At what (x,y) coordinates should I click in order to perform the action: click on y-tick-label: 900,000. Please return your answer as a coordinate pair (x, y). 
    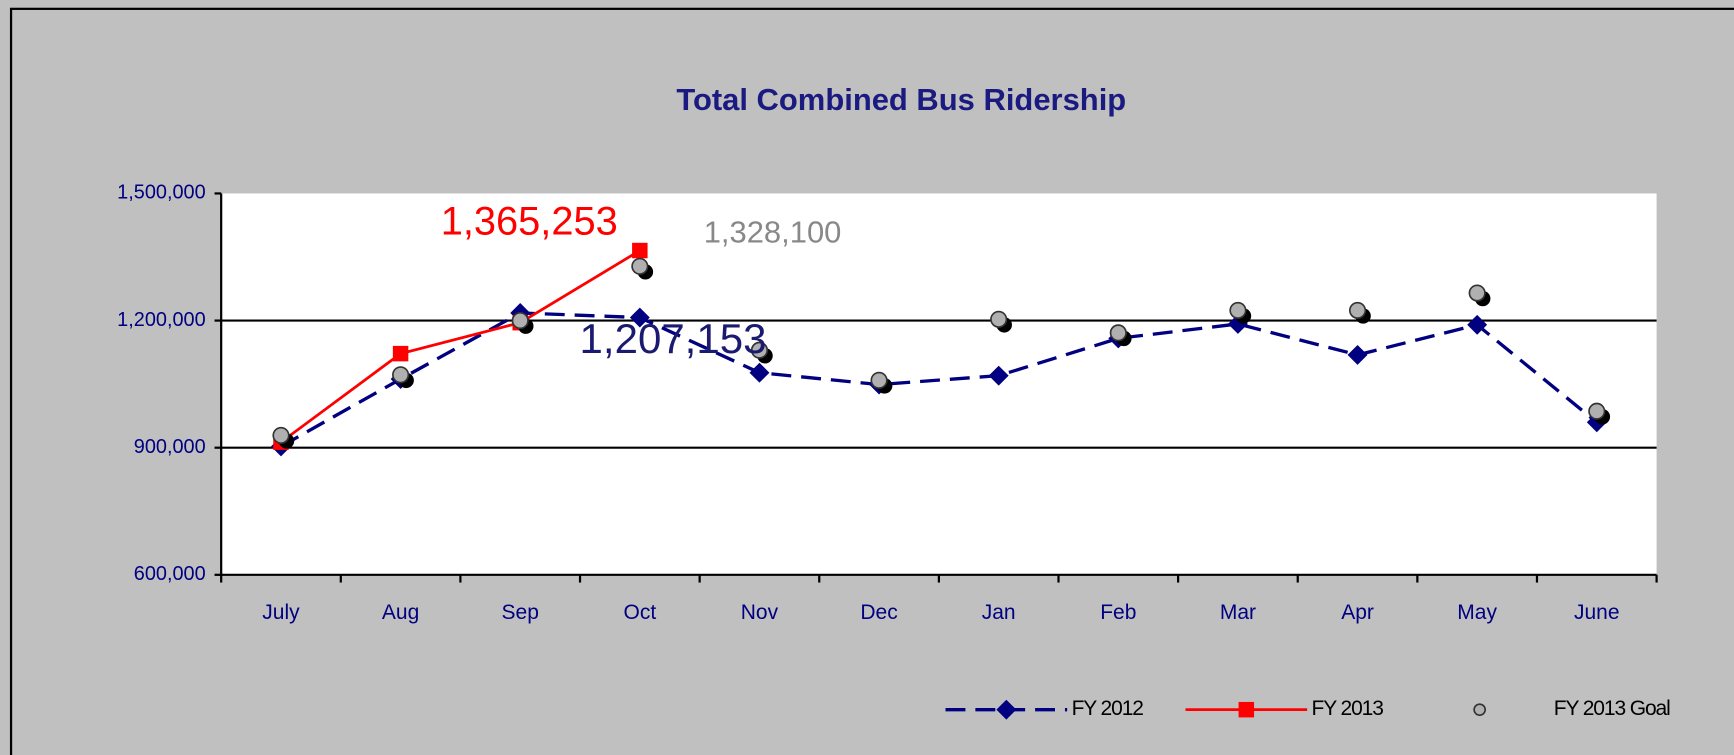
    Looking at the image, I should click on (170, 447).